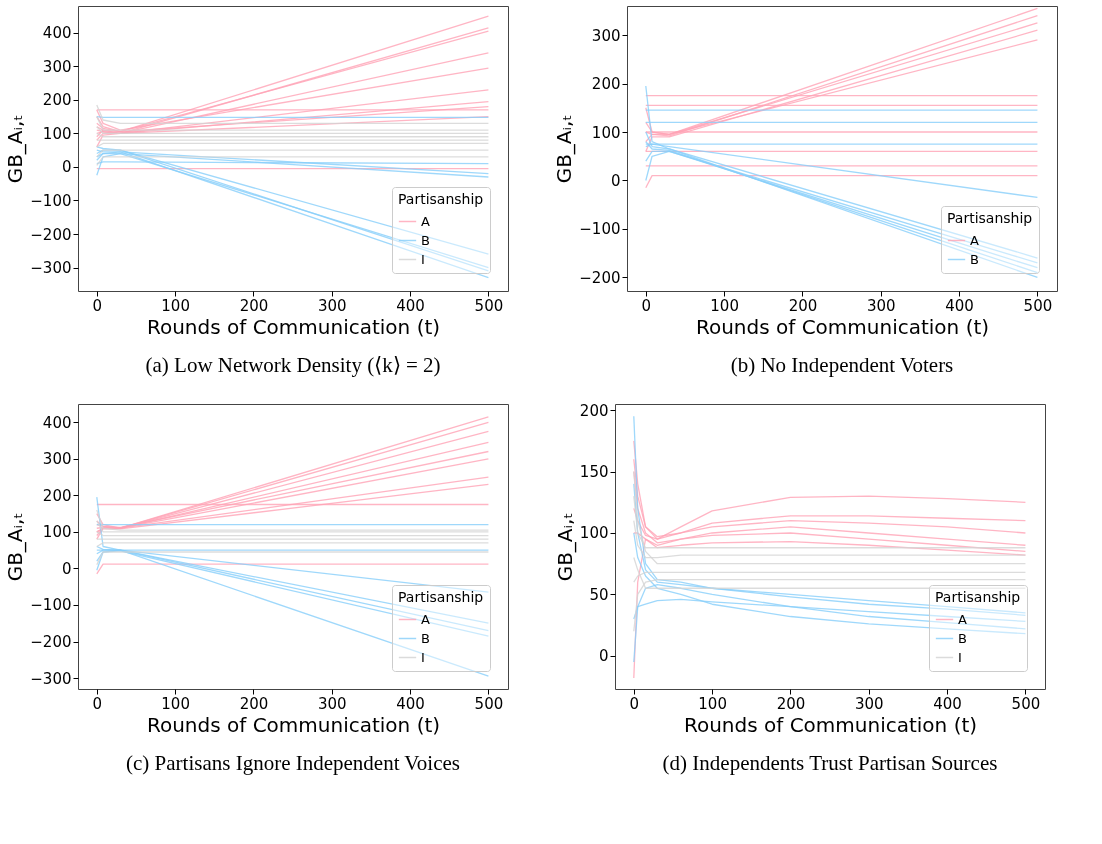 The image size is (1102, 844). What do you see at coordinates (842, 365) in the screenshot?
I see `text: (b) No Independent Voters` at bounding box center [842, 365].